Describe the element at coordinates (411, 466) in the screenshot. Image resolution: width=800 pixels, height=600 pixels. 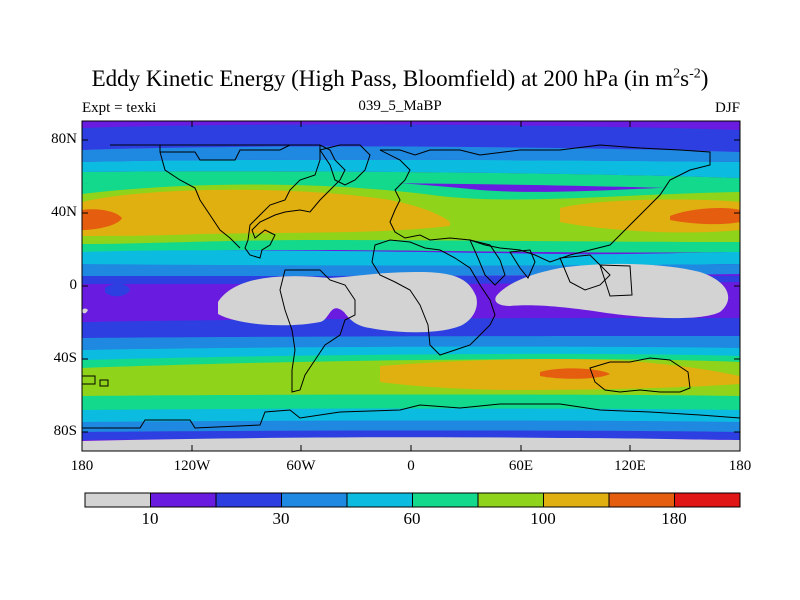
I see `lon-label-0: 0` at that location.